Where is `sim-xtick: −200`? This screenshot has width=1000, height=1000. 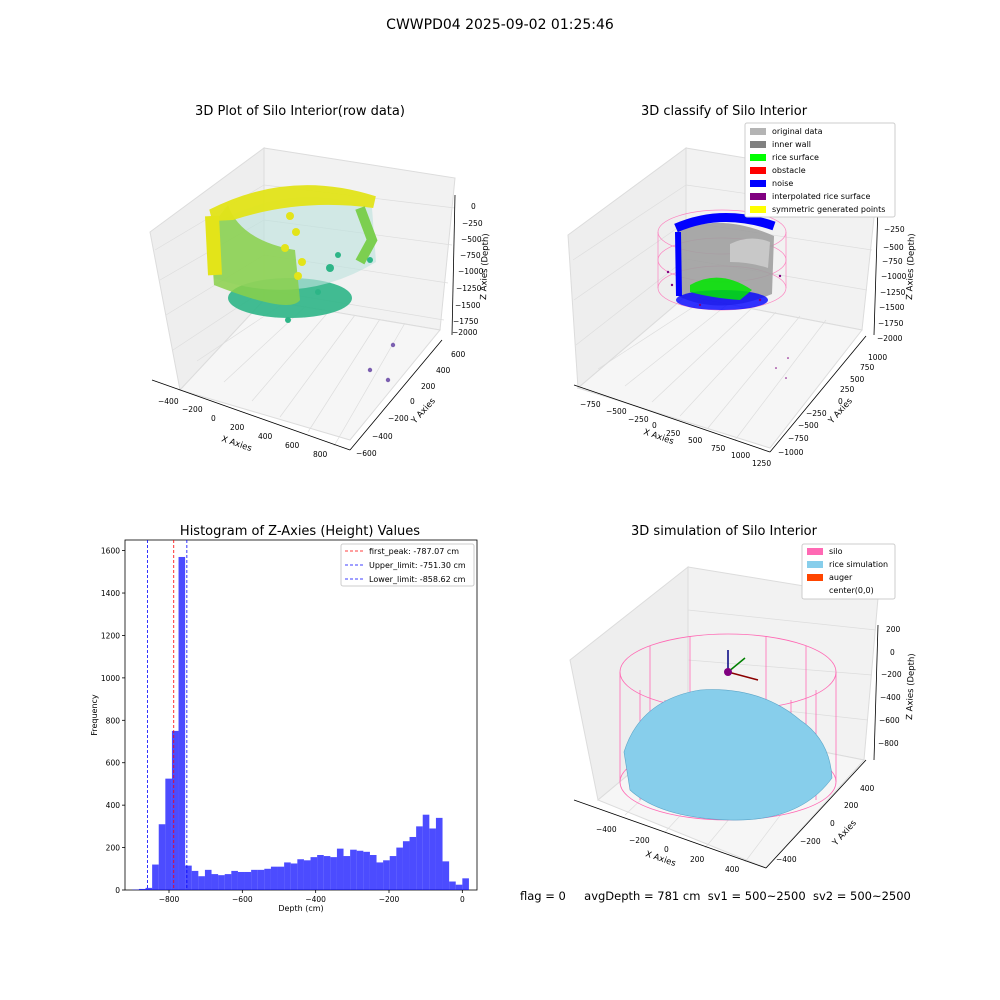 sim-xtick: −200 is located at coordinates (639, 840).